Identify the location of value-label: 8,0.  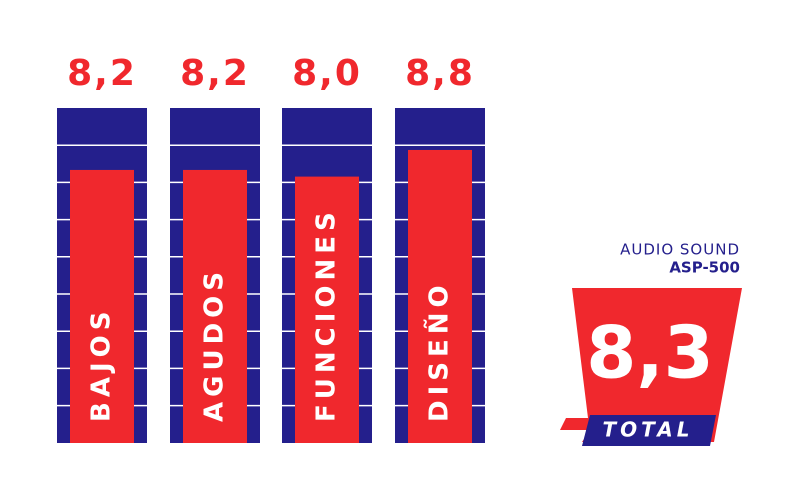
(327, 73).